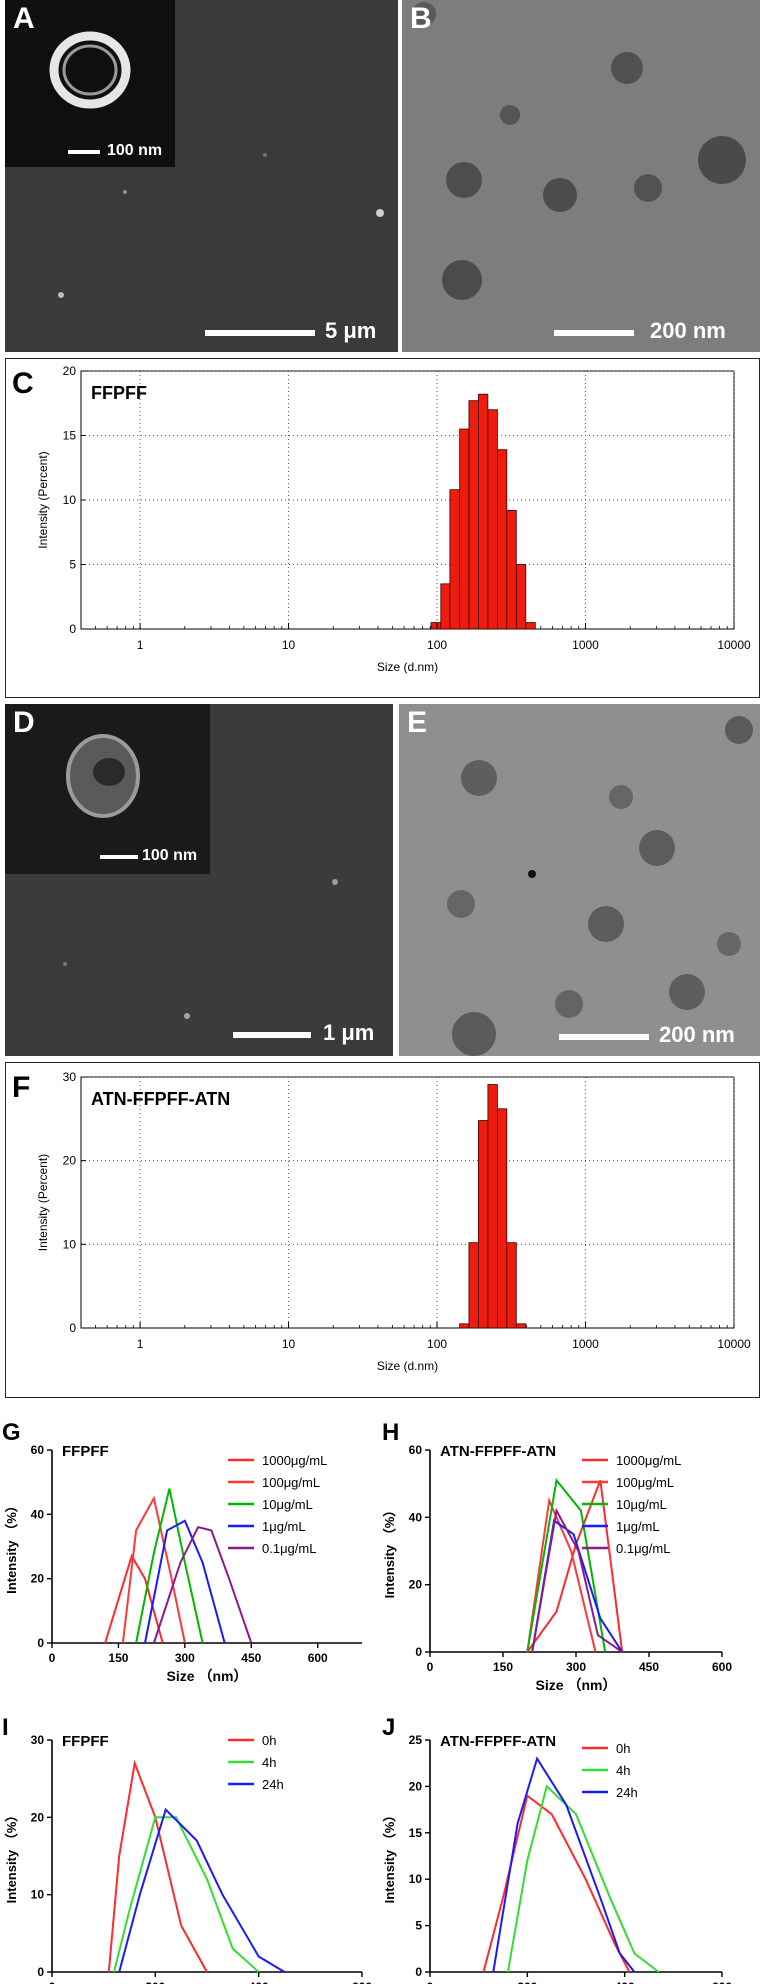  Describe the element at coordinates (437, 1344) in the screenshot. I see `x-tick-label: 100` at that location.